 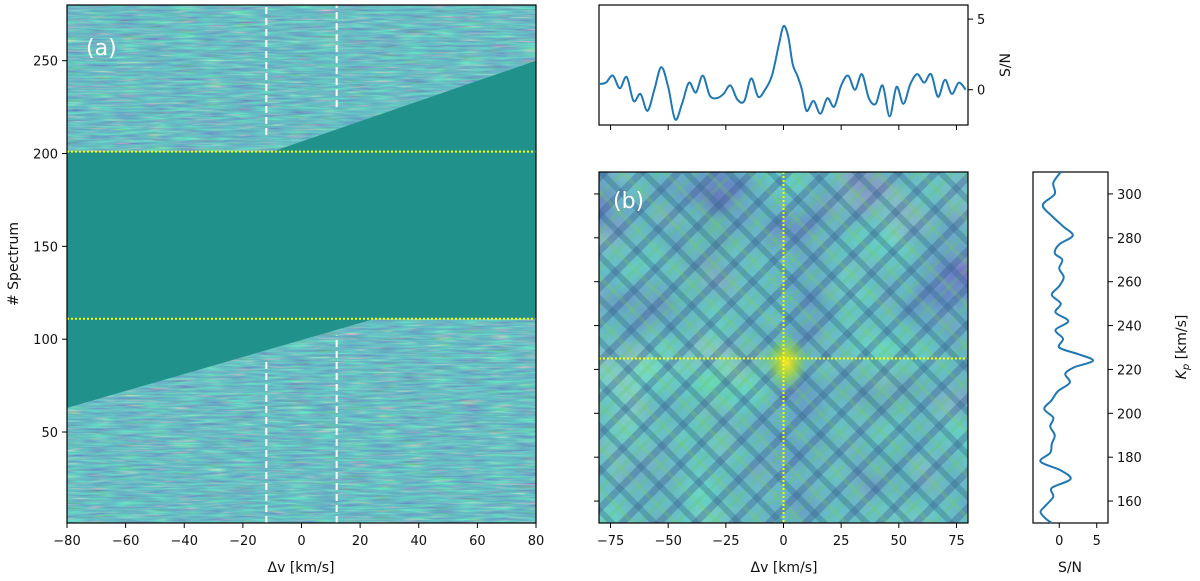 What do you see at coordinates (1129, 283) in the screenshot?
I see `y-tick-label: 260` at bounding box center [1129, 283].